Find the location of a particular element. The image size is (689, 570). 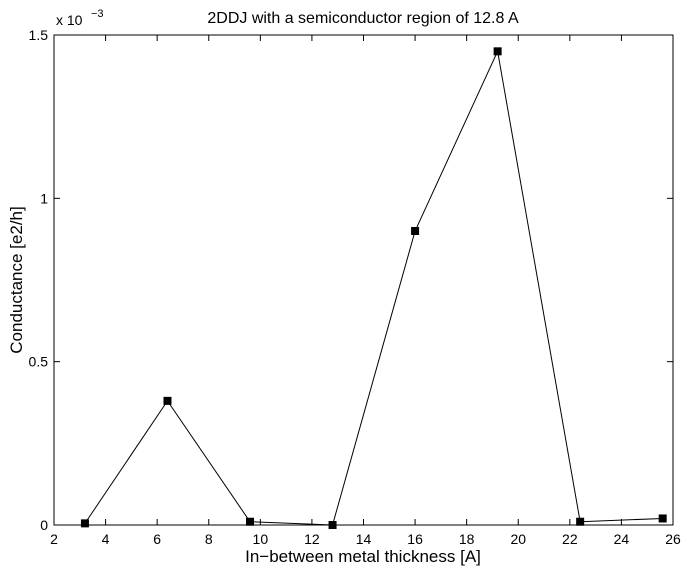

x-tick-label: 2 is located at coordinates (54, 539).